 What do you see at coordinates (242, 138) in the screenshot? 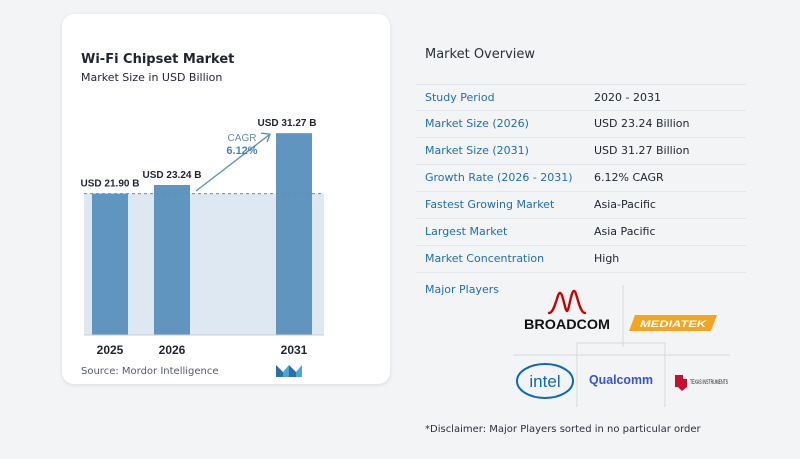
I see `cagr-label: CAGR` at bounding box center [242, 138].